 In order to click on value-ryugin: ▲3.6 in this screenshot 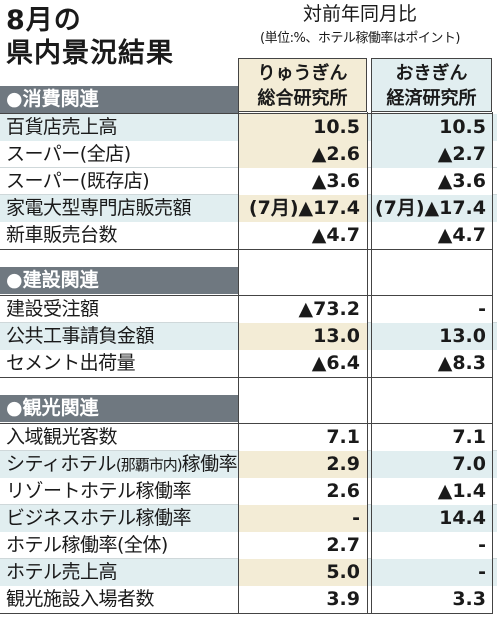, I will do `click(302, 181)`.